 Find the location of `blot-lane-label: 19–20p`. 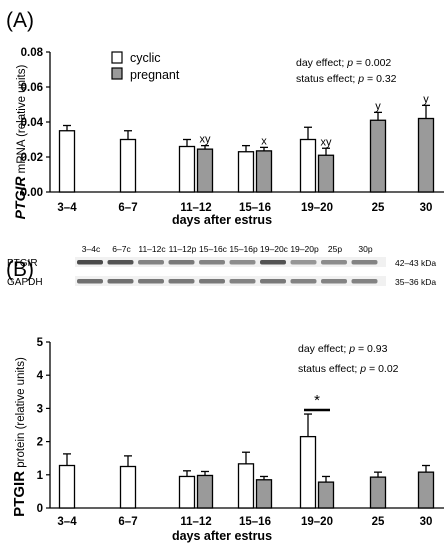

blot-lane-label: 19–20p is located at coordinates (304, 249).